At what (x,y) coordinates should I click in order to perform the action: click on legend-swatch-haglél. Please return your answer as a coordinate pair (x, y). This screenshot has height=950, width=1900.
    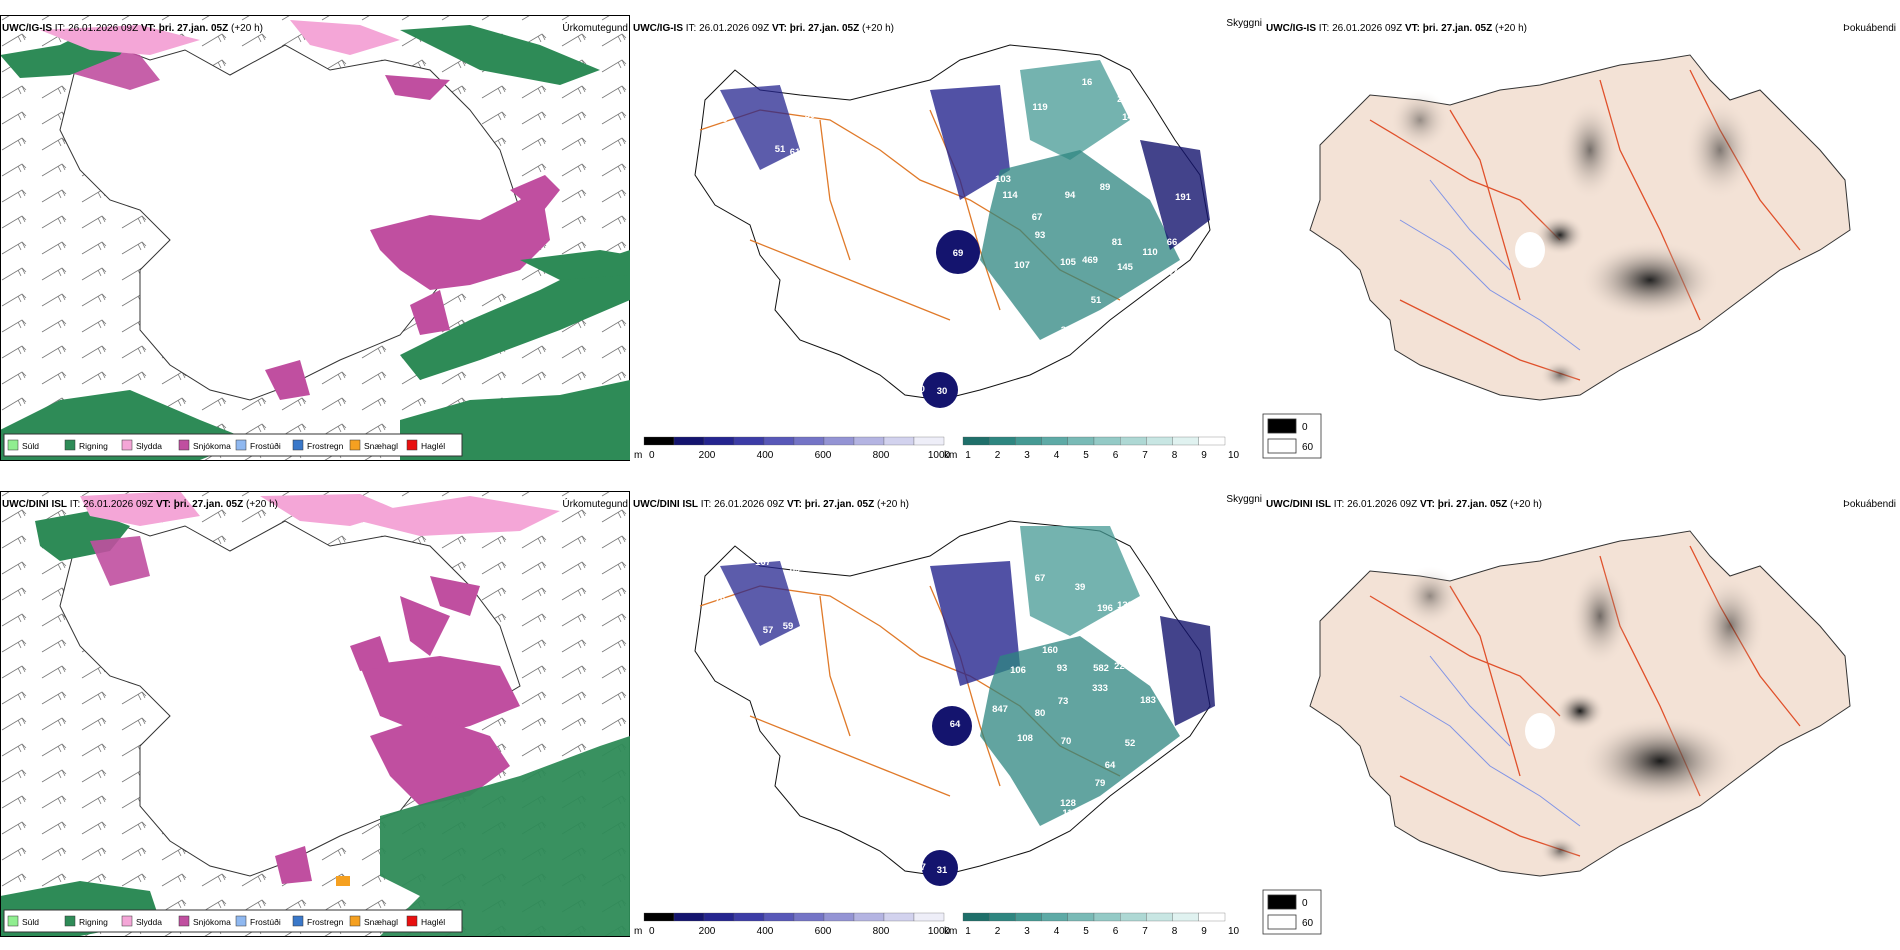
    Looking at the image, I should click on (412, 921).